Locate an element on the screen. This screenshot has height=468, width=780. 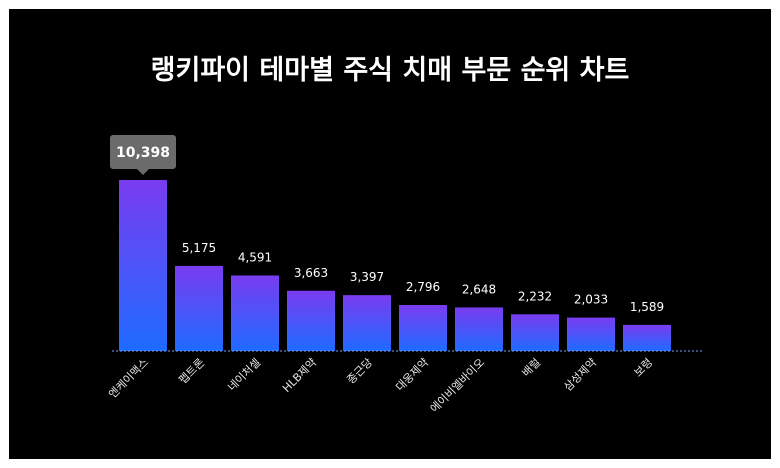
category-label-1: 엔케이맥스 is located at coordinates (128, 378).